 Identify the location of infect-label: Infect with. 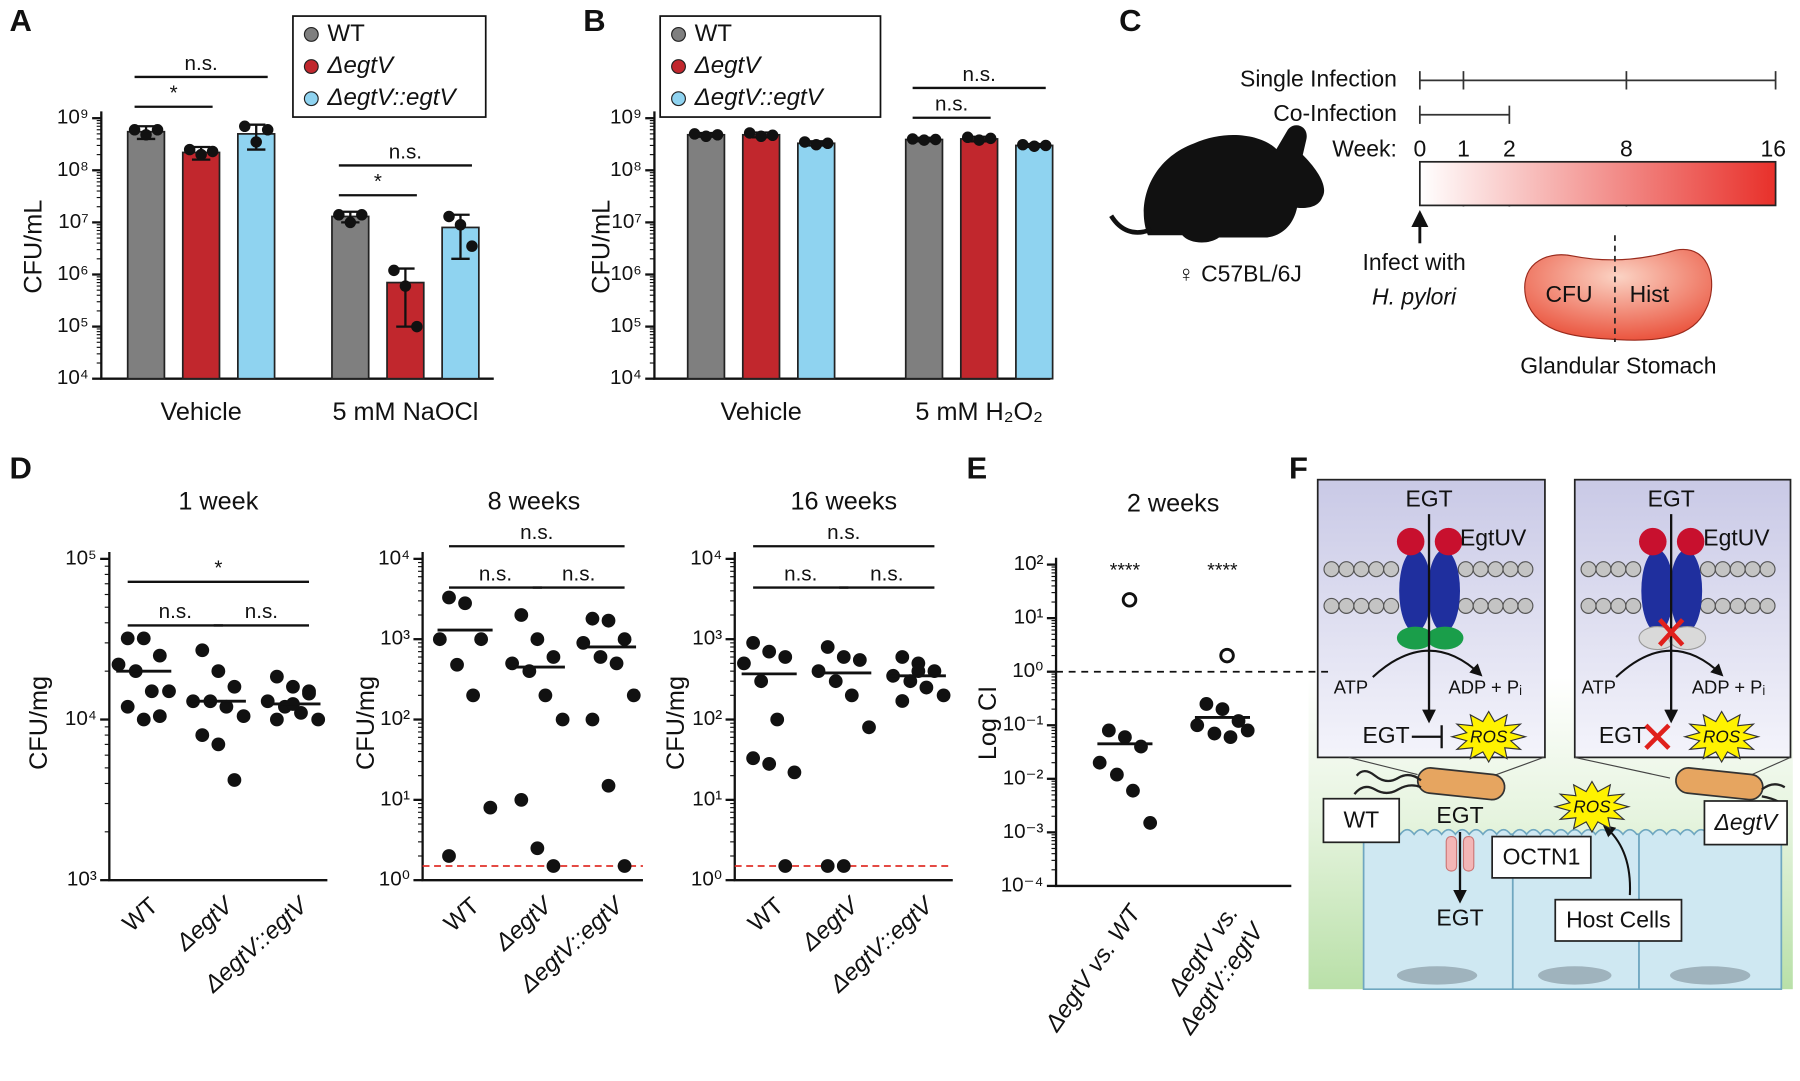
(1413, 262).